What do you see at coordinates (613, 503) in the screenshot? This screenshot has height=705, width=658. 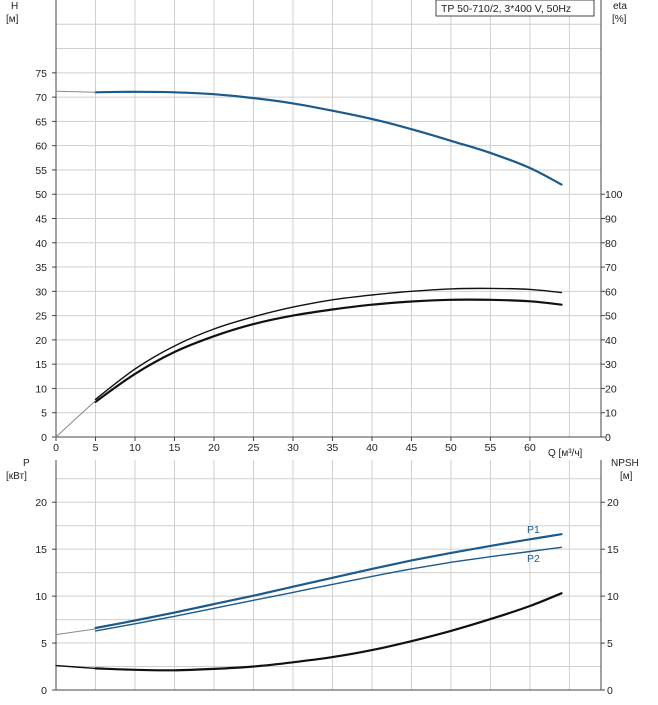 I see `npsh-tick-label: 20` at bounding box center [613, 503].